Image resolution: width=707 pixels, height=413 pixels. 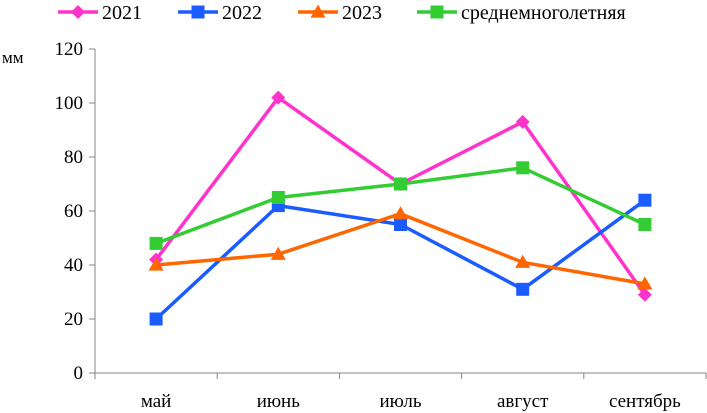 I want to click on y-tick-label: 60, so click(x=73, y=211).